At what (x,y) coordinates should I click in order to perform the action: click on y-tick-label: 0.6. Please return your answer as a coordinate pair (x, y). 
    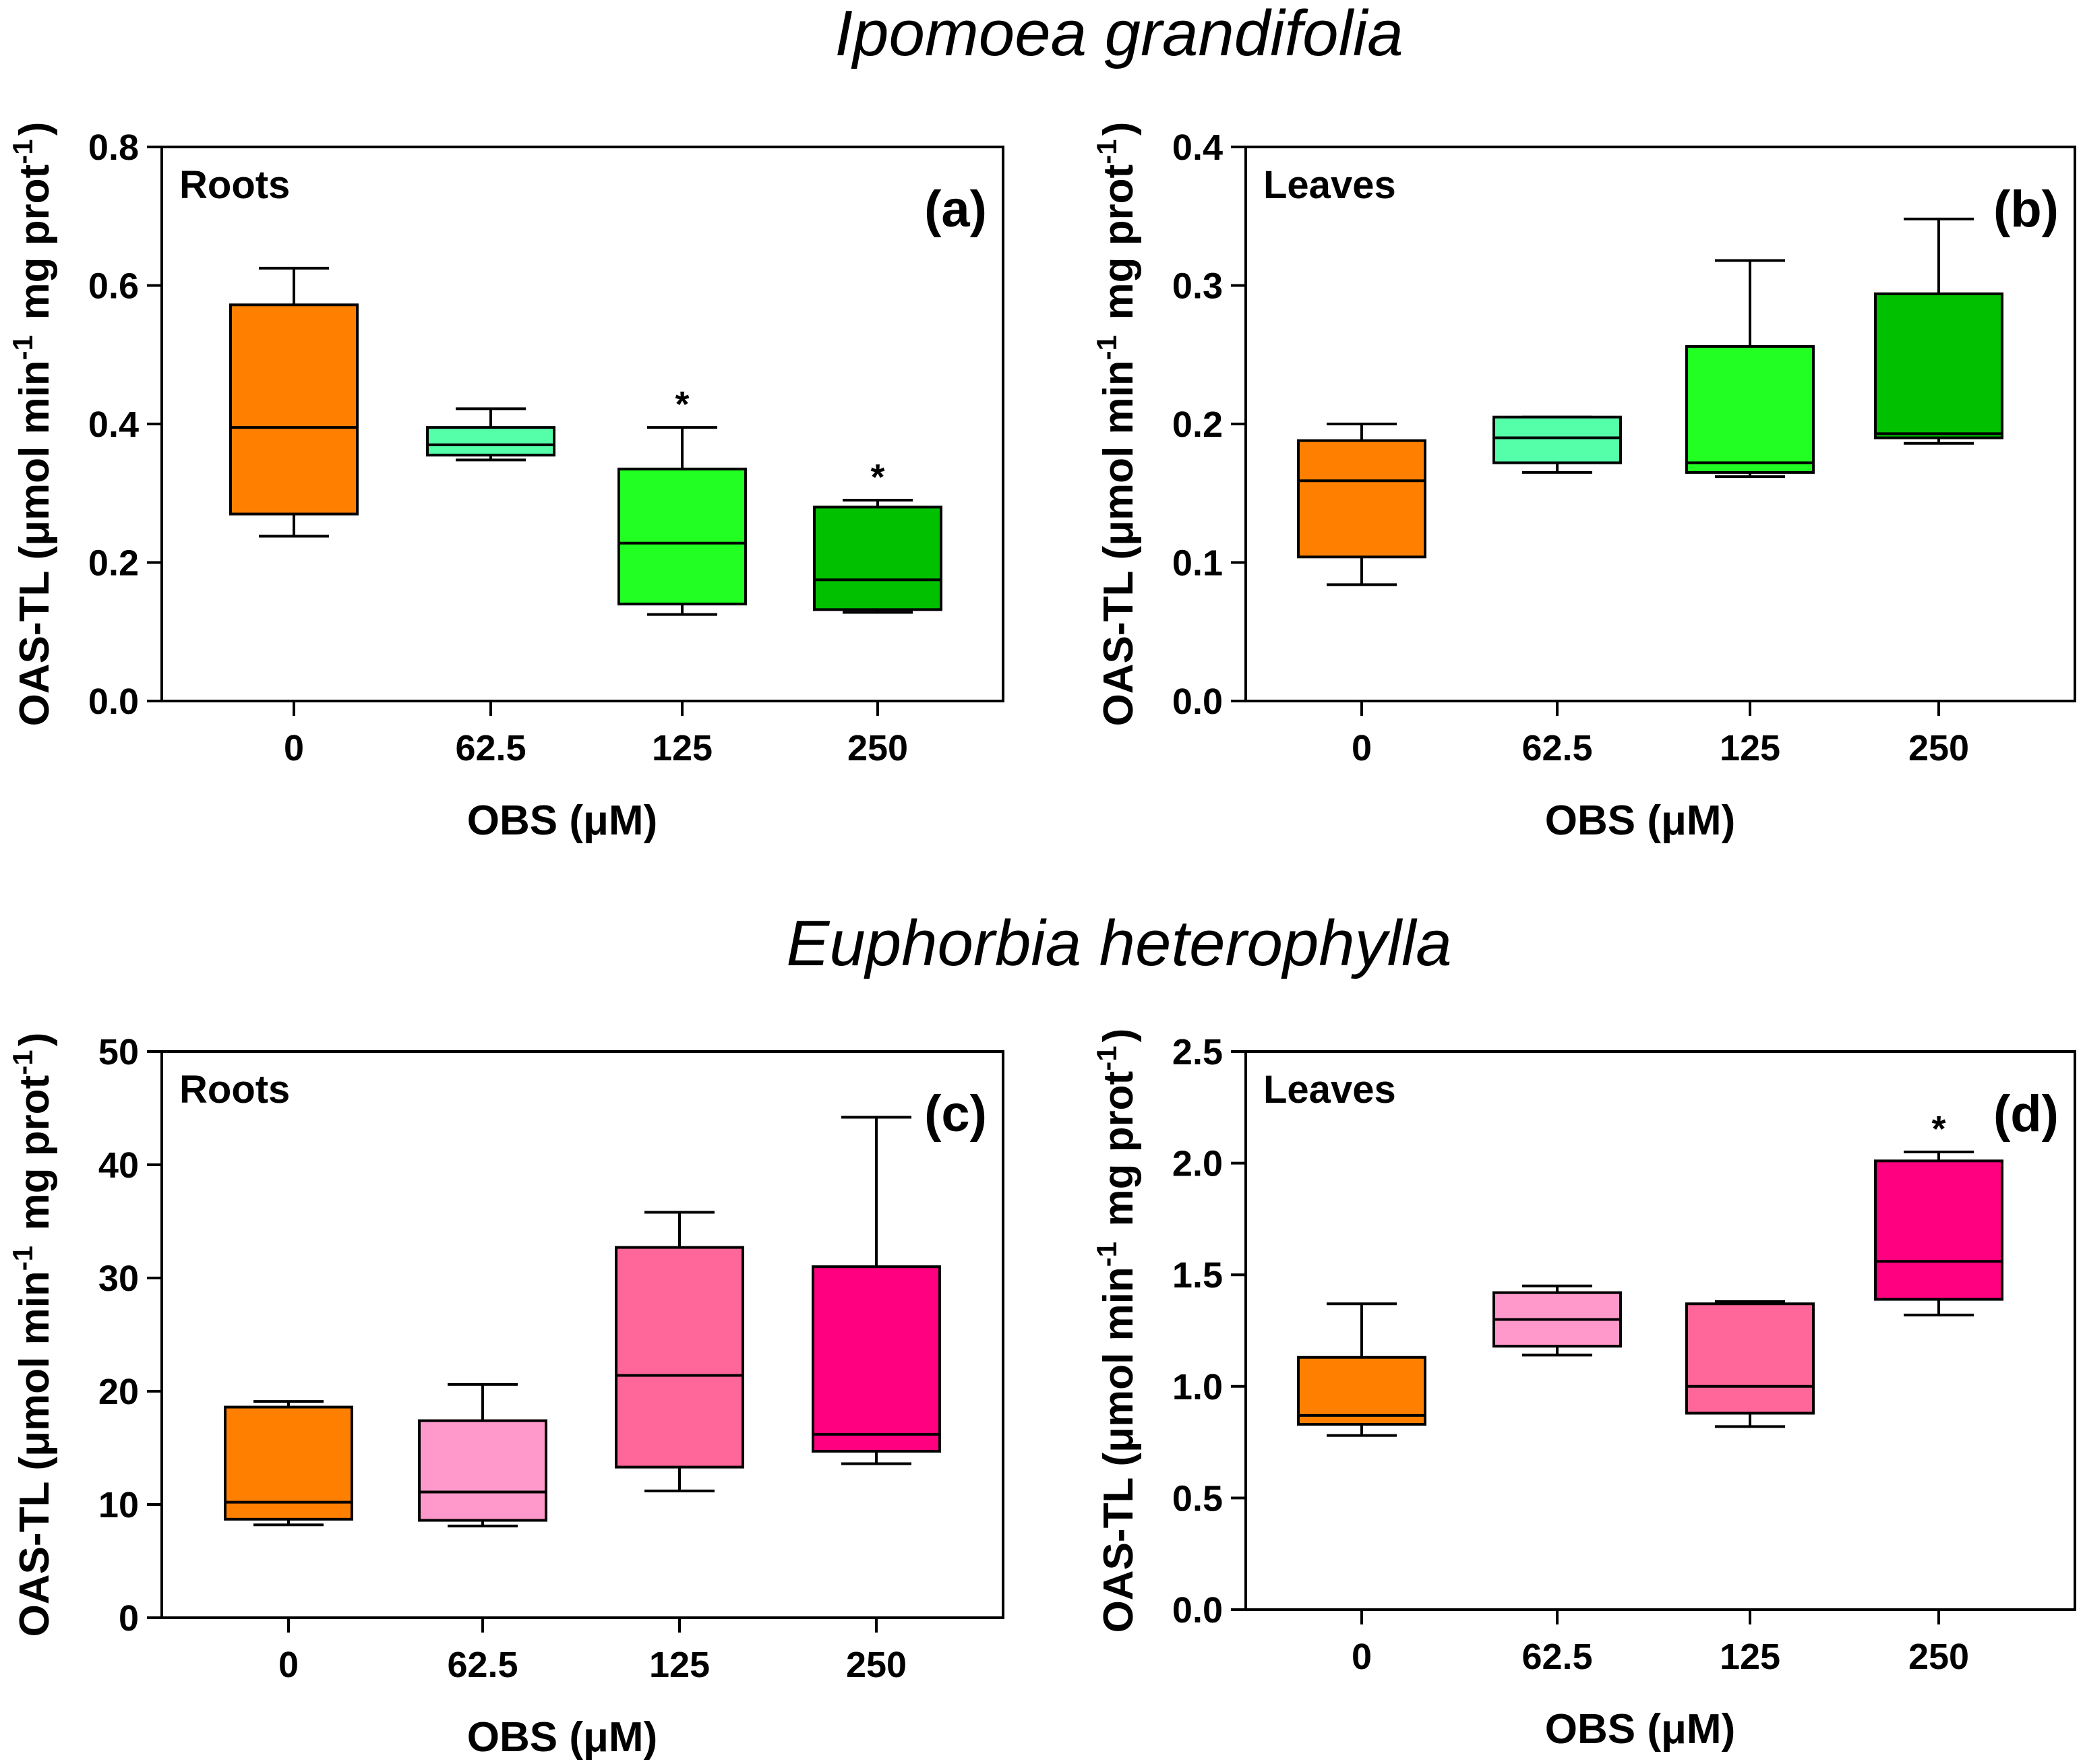
    Looking at the image, I should click on (113, 286).